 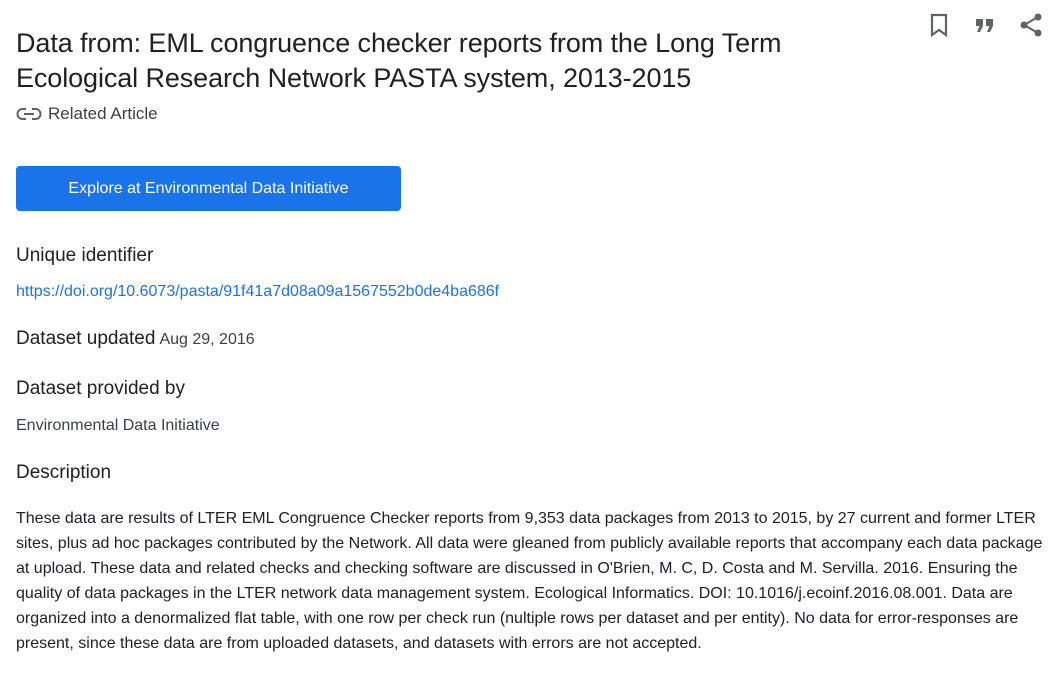 I want to click on provided-by-heading: Dataset provided by, so click(x=100, y=388).